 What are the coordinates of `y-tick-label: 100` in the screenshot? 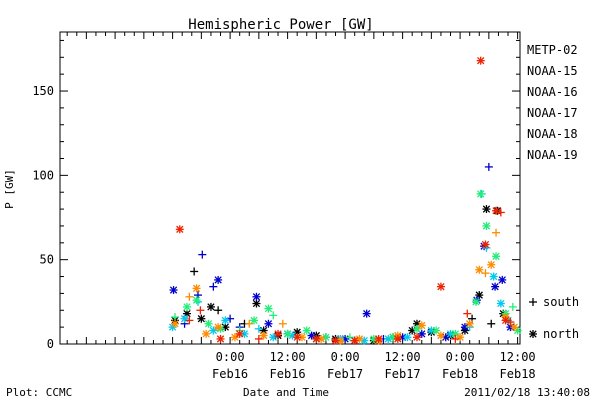 It's located at (43, 175).